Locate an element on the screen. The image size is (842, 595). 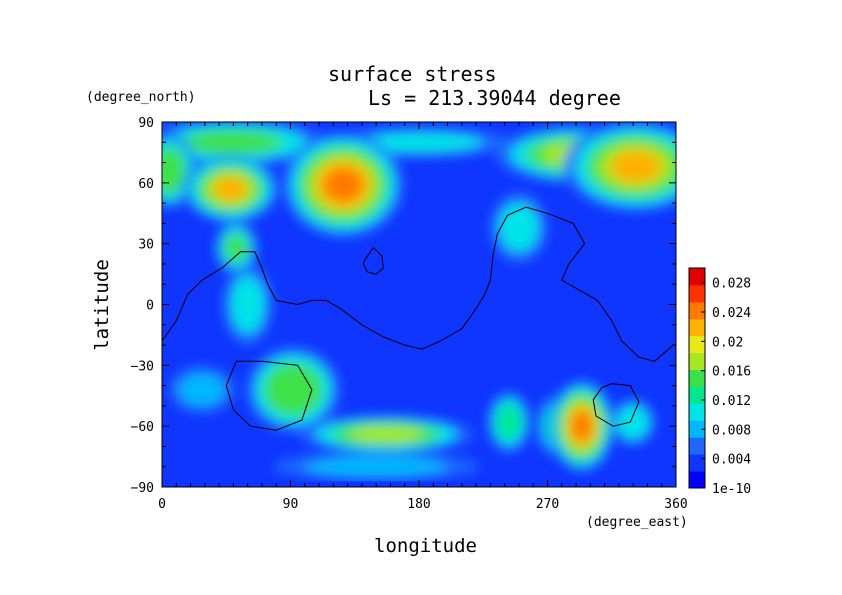
chart-title: surface stress is located at coordinates (412, 74).